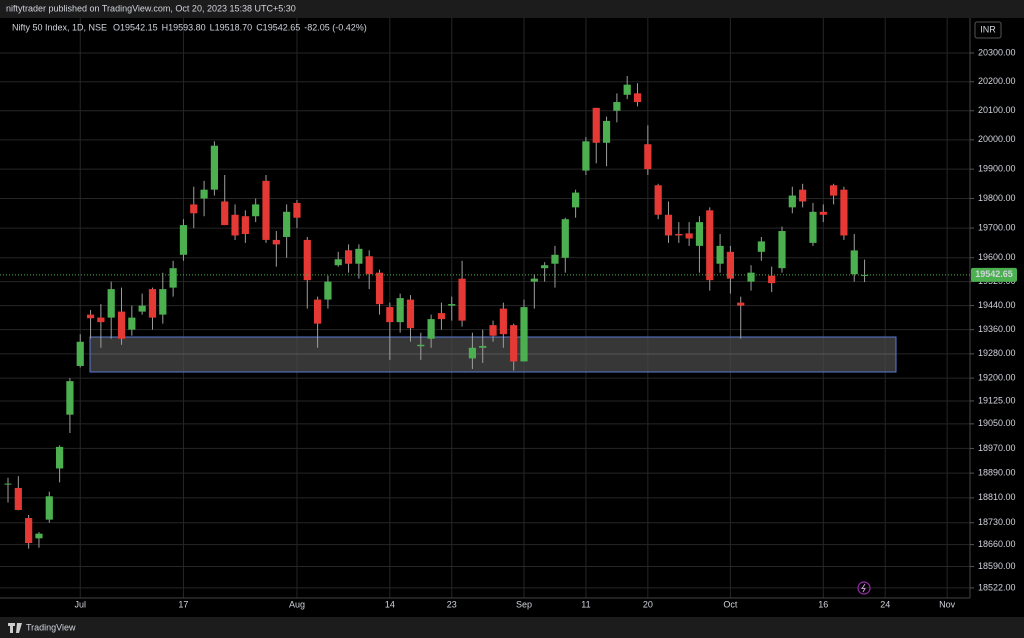 This screenshot has height=638, width=1024. What do you see at coordinates (885, 604) in the screenshot?
I see `x-tick-label: 24` at bounding box center [885, 604].